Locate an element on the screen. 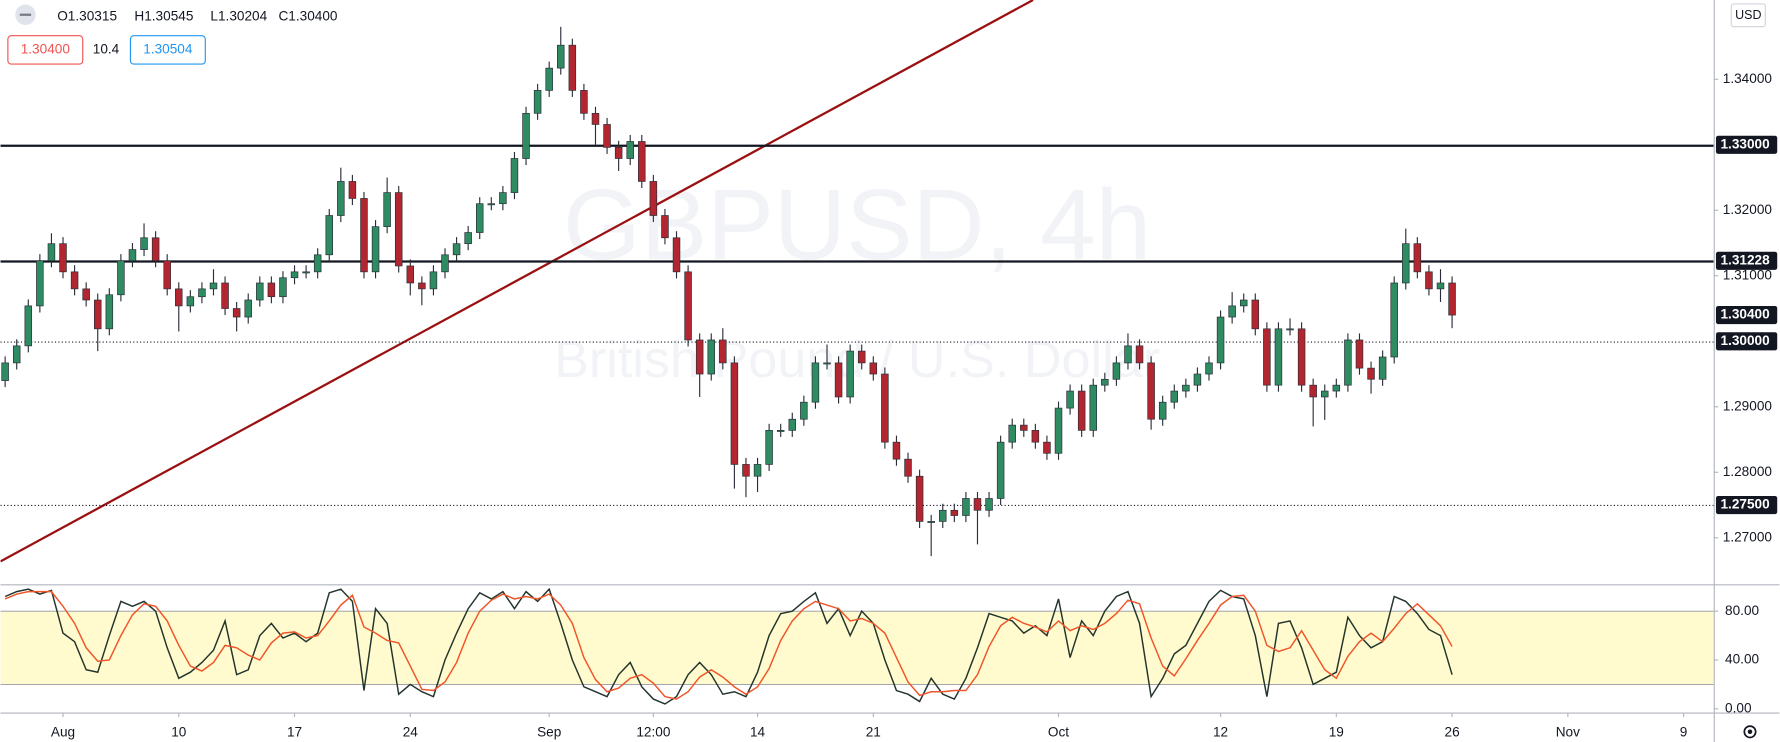  currency-button is located at coordinates (1748, 15).